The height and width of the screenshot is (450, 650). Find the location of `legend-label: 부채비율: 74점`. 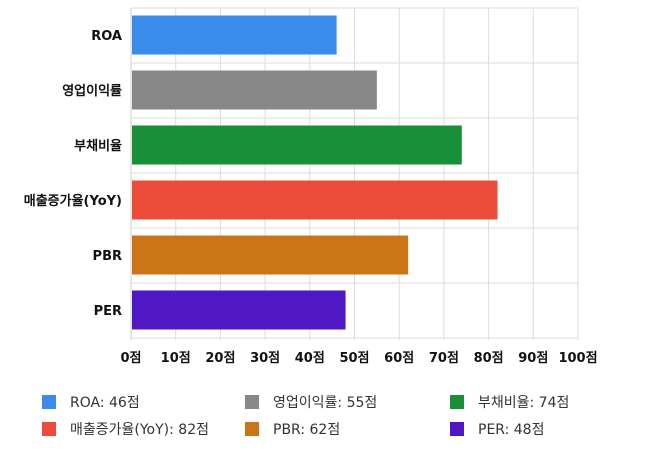

legend-label: 부채비율: 74점 is located at coordinates (524, 403).